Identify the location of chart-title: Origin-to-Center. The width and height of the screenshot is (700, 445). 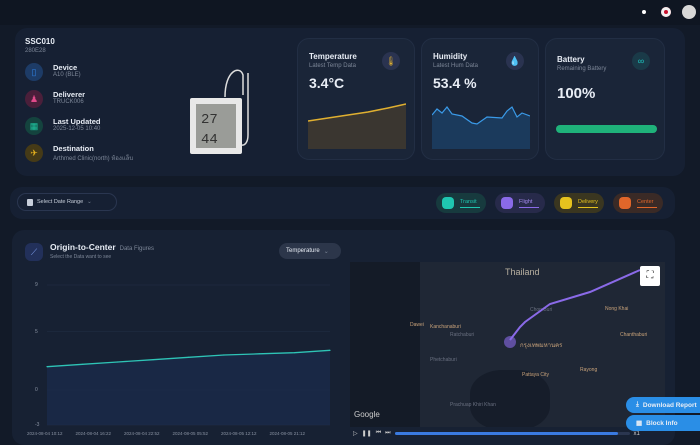
(83, 247).